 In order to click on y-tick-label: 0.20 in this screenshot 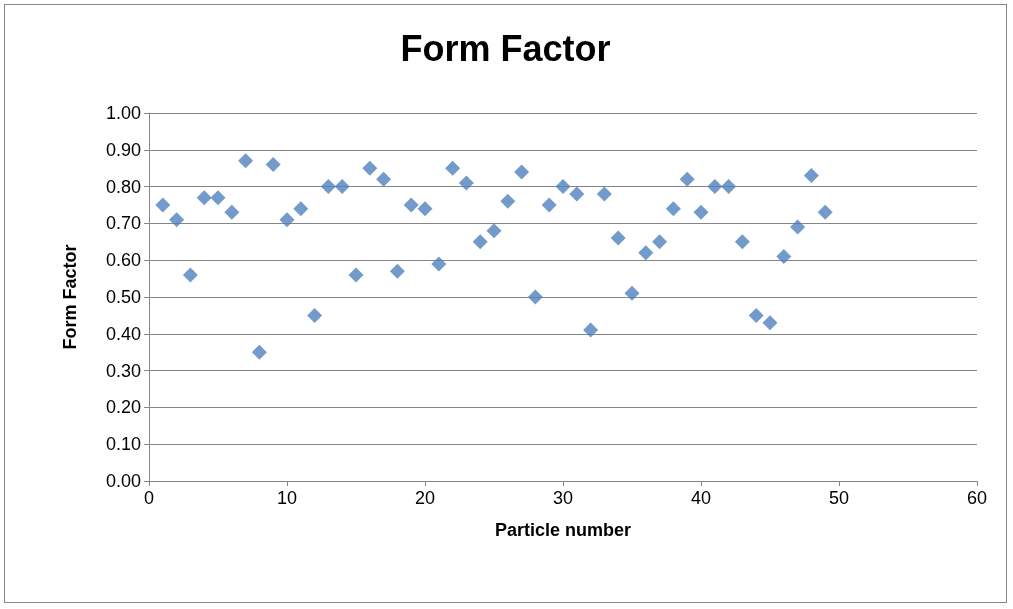, I will do `click(123, 407)`.